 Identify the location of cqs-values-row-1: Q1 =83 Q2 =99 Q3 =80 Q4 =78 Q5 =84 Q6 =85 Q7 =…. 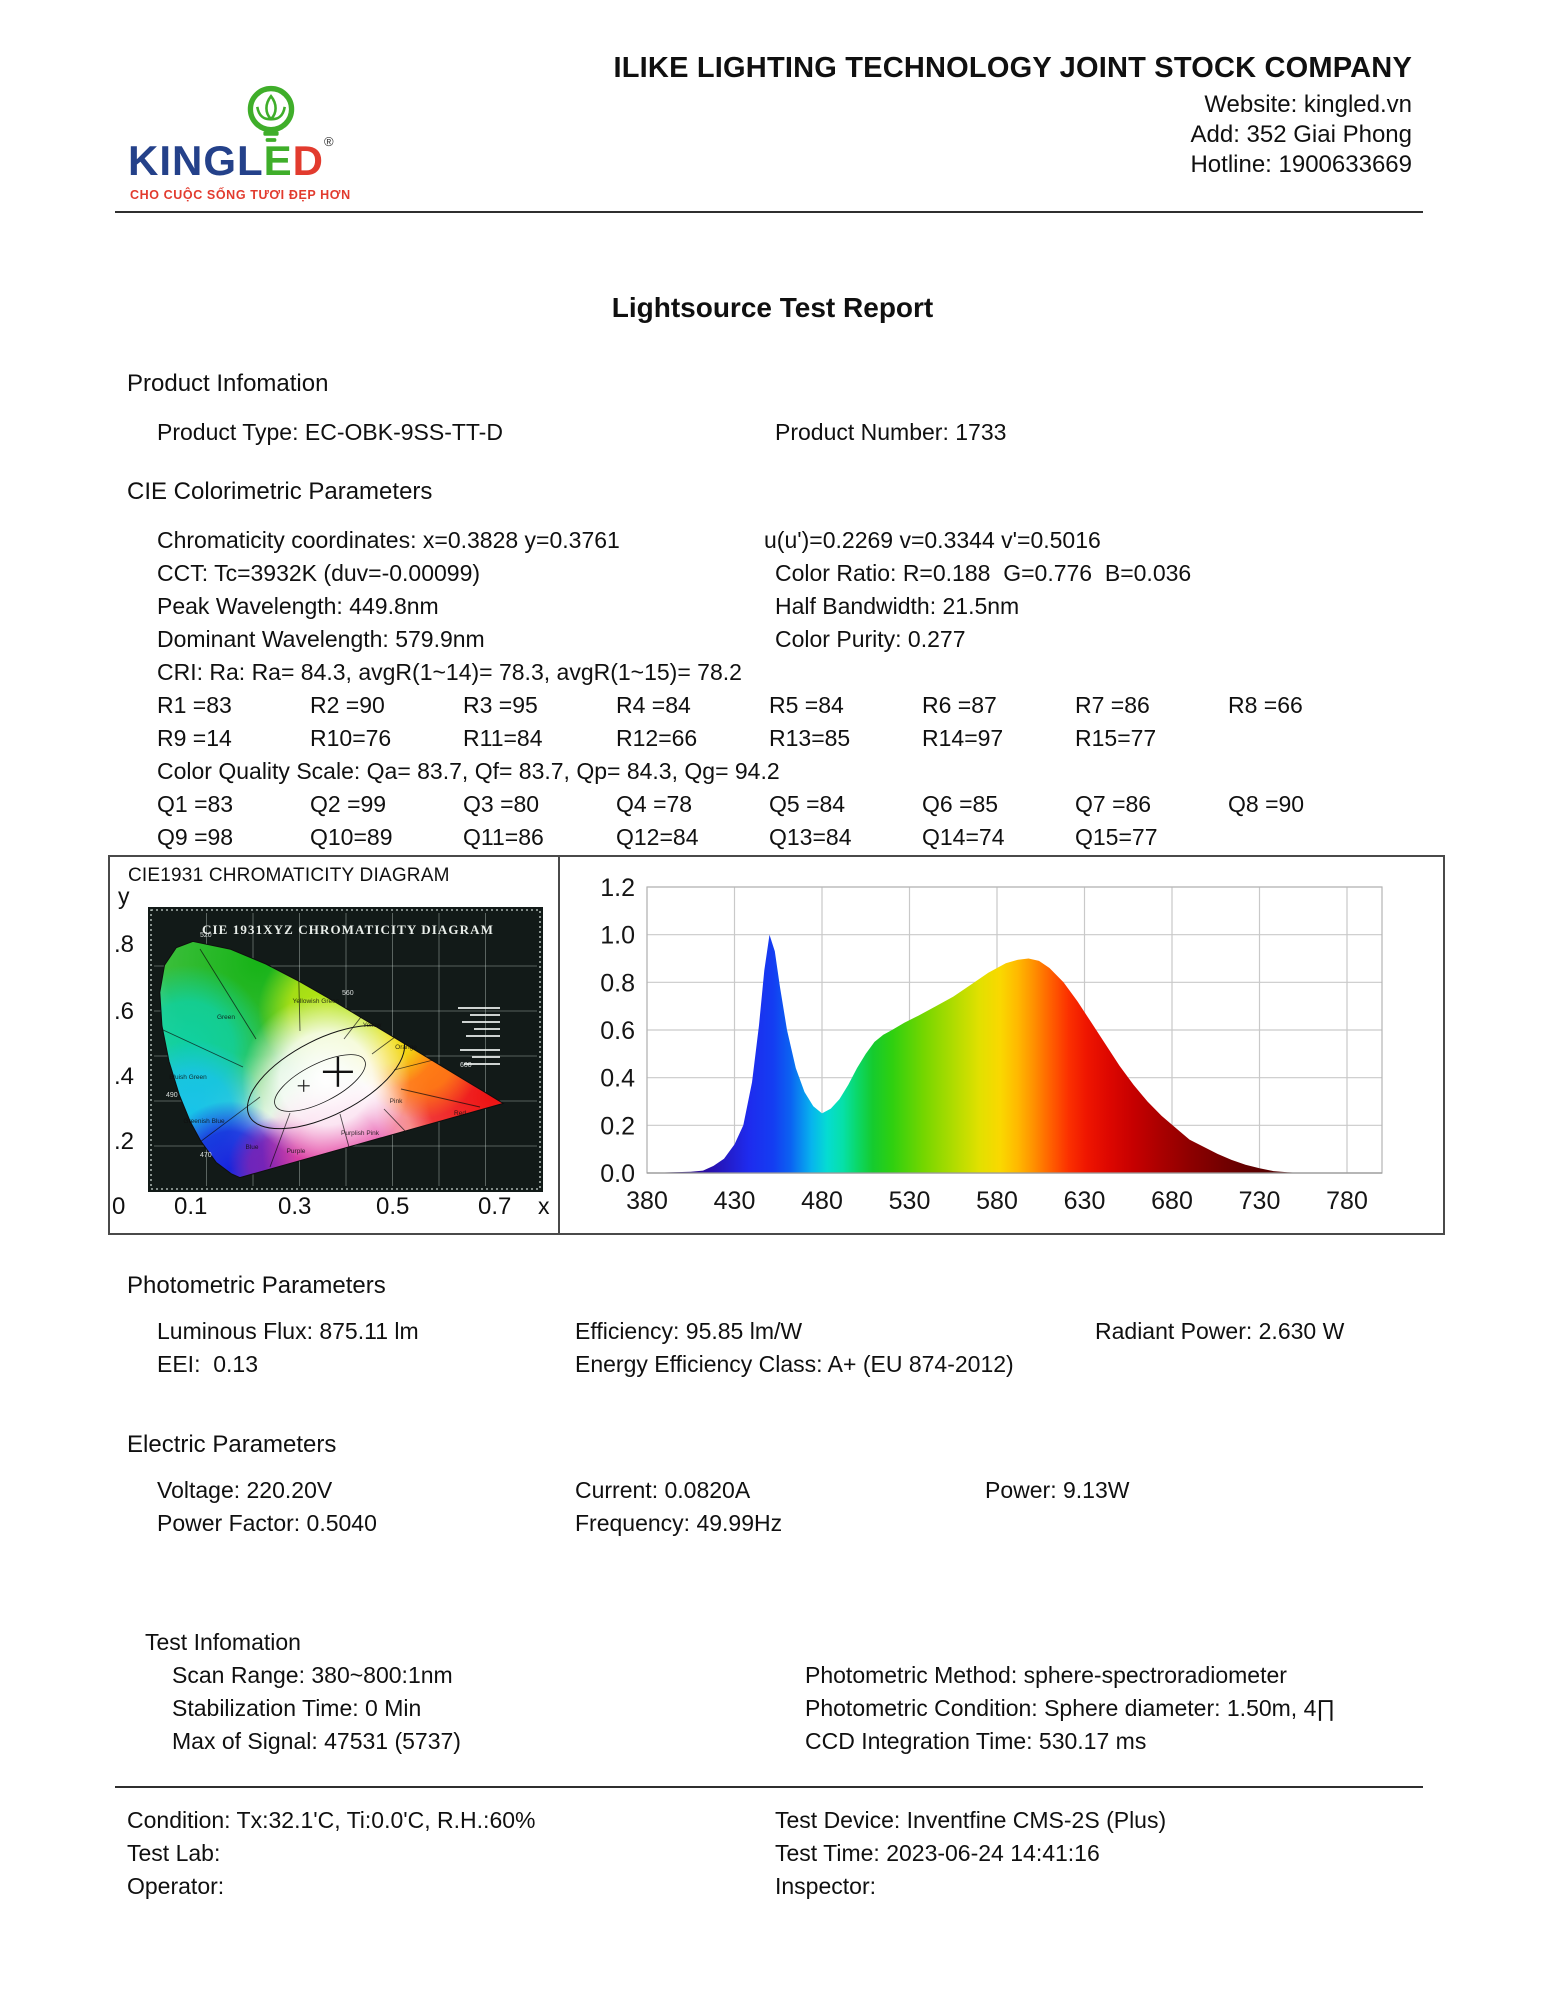
(769, 804).